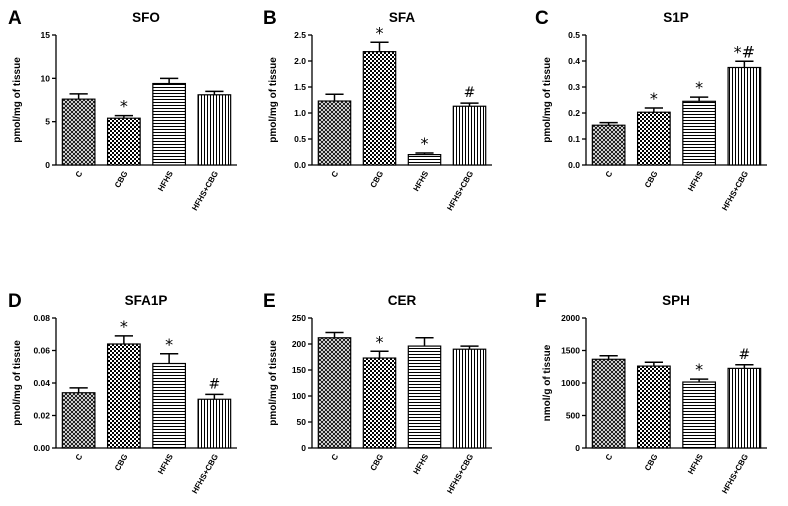 This screenshot has height=506, width=788. What do you see at coordinates (41, 318) in the screenshot?
I see `y-tick-label: 0.08` at bounding box center [41, 318].